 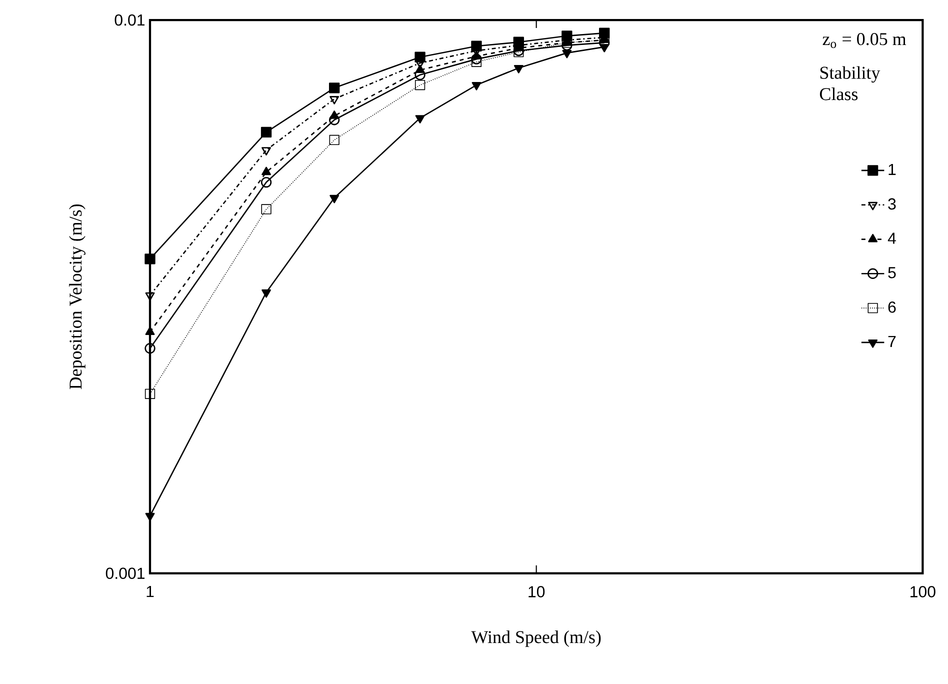 I want to click on legend-label: 6, so click(x=892, y=307).